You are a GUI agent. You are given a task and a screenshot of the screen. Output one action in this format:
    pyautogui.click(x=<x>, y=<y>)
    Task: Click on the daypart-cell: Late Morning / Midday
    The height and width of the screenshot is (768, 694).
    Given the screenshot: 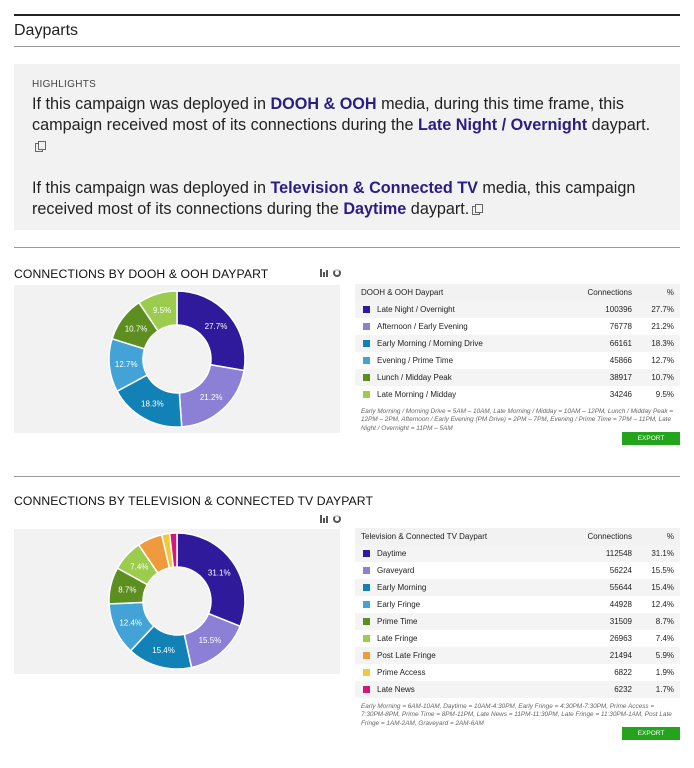 What is the action you would take?
    pyautogui.click(x=456, y=394)
    